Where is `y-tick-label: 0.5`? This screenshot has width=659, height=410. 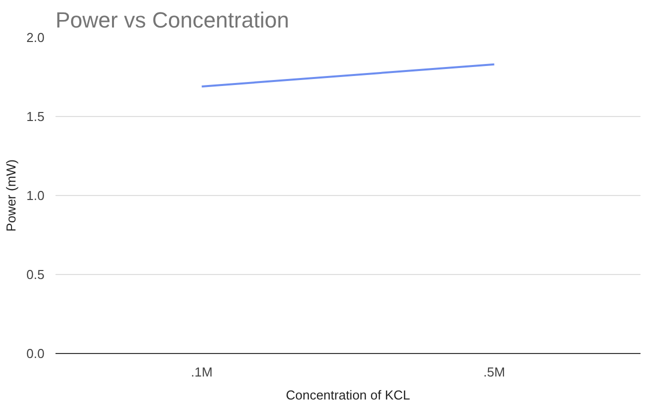 y-tick-label: 0.5 is located at coordinates (35, 274).